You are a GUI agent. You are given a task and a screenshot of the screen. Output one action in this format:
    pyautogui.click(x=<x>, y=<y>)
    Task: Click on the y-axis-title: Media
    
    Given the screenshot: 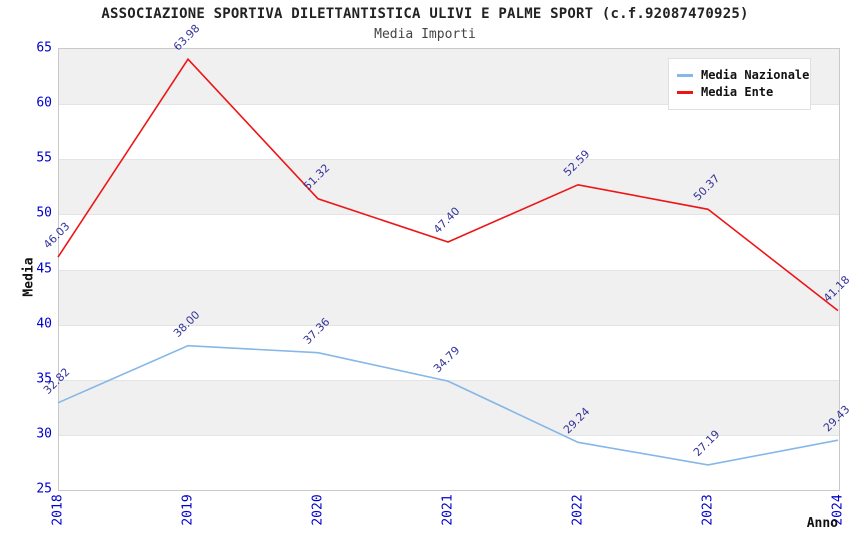 What is the action you would take?
    pyautogui.click(x=29, y=277)
    